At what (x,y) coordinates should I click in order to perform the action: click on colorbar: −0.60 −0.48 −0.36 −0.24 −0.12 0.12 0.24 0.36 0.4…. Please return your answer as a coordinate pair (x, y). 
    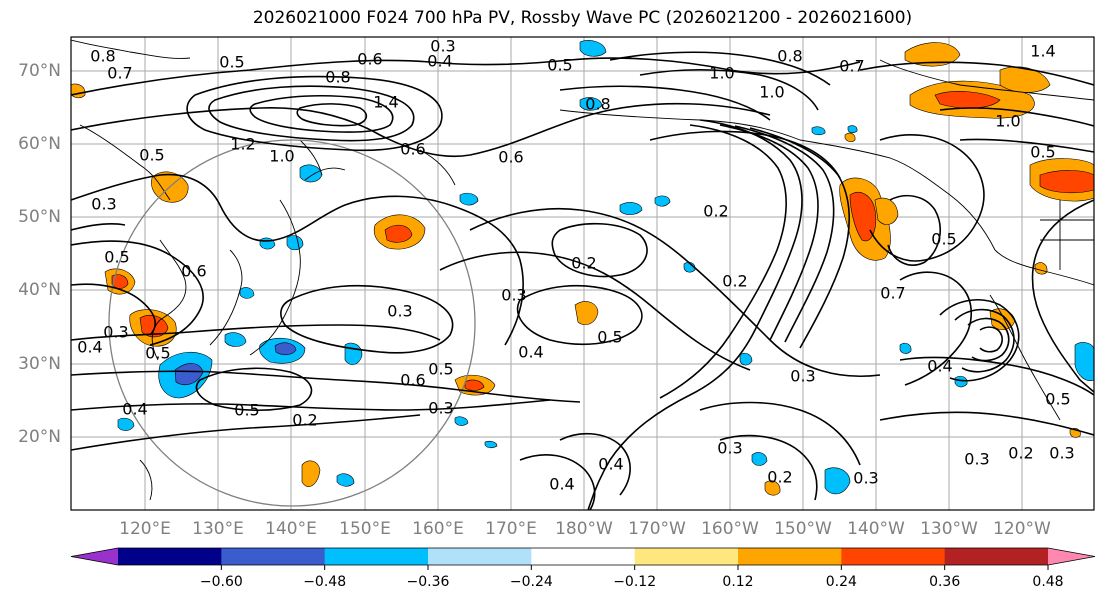
    Looking at the image, I should click on (583, 568).